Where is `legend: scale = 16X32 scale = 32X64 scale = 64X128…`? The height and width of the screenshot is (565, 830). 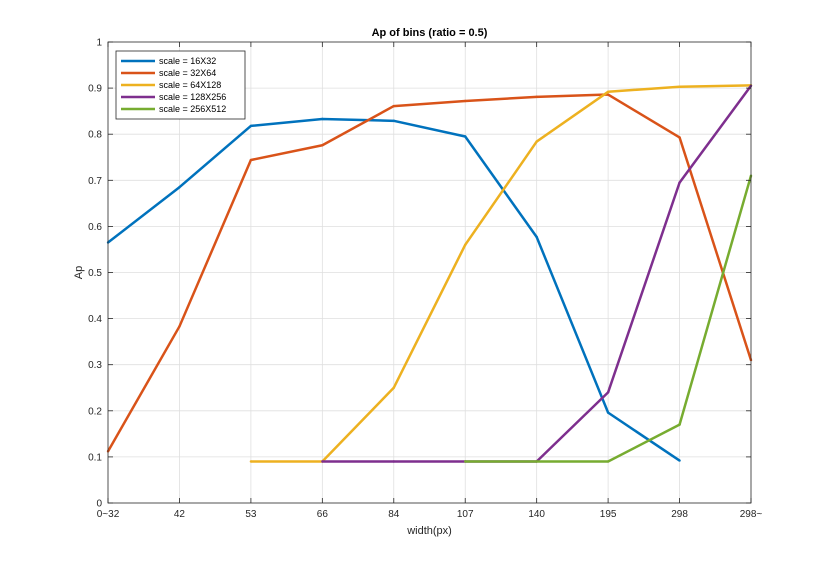 legend: scale = 16X32 scale = 32X64 scale = 64X128… is located at coordinates (180, 85).